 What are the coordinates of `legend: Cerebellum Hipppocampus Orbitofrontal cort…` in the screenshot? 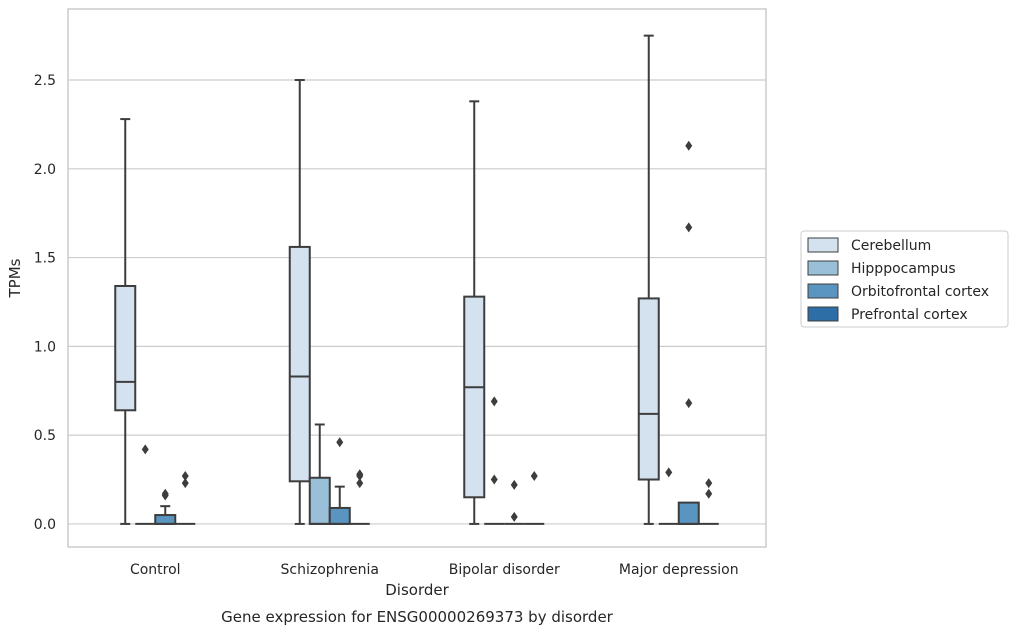 It's located at (904, 279).